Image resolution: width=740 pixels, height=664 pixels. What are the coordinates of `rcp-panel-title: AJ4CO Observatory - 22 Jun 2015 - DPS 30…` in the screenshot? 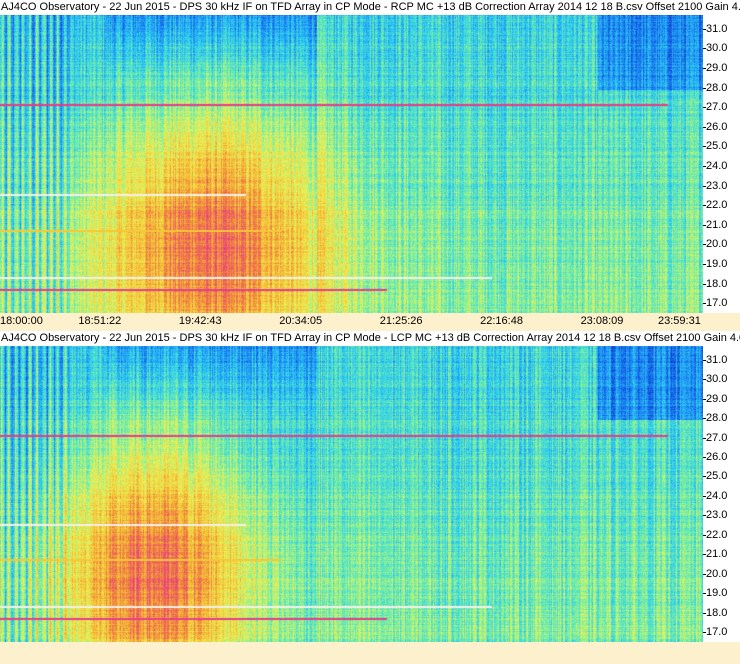 It's located at (370, 7).